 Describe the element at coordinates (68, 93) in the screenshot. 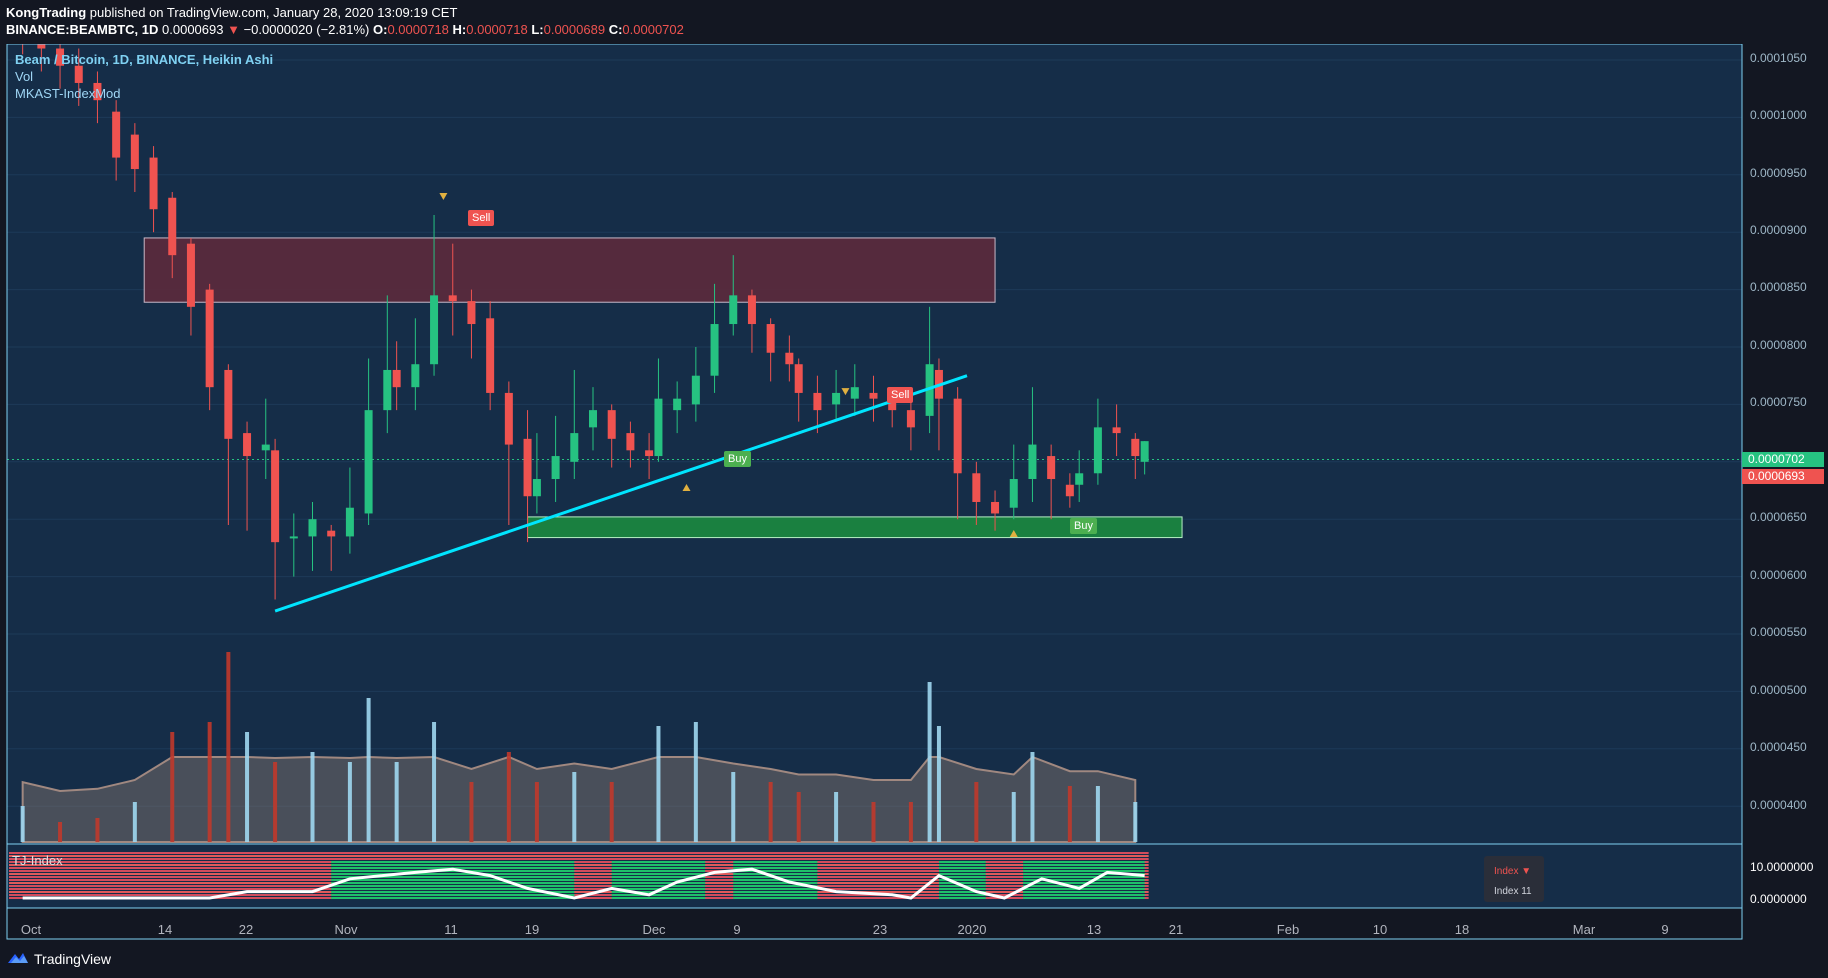

I see `indicator-legend: MKAST-IndexMod` at that location.